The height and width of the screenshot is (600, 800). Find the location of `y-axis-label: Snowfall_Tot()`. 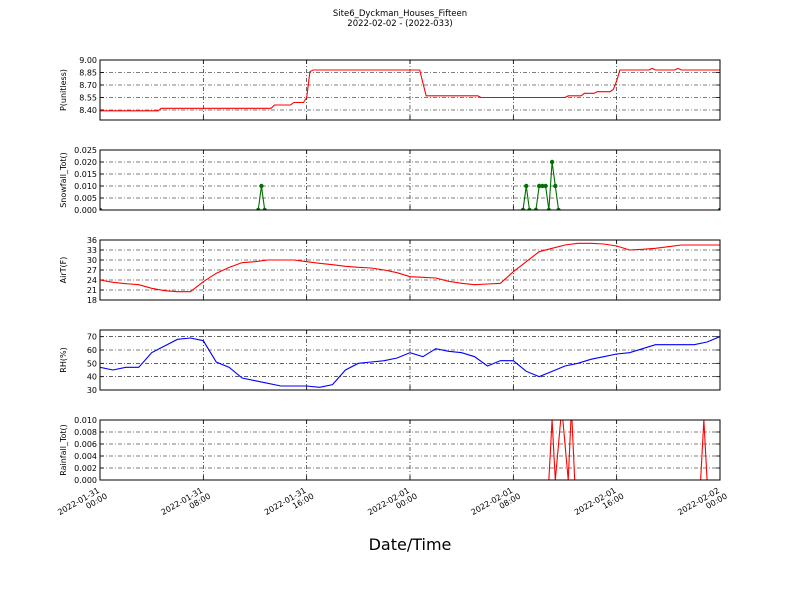

y-axis-label: Snowfall_Tot() is located at coordinates (63, 180).